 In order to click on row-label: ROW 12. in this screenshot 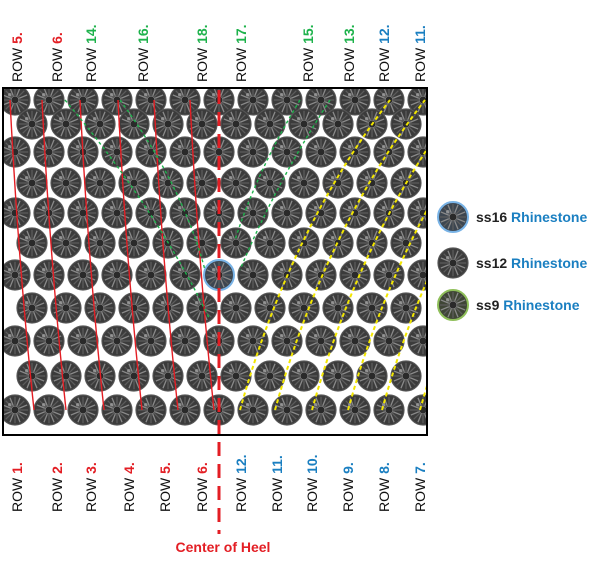, I will do `click(384, 53)`.